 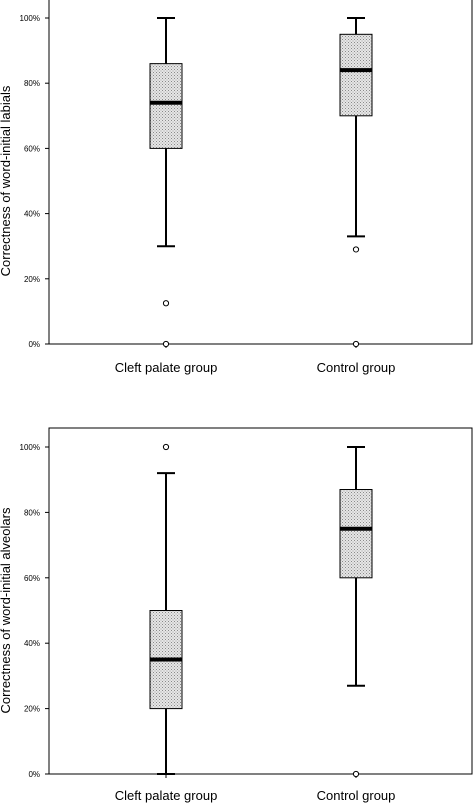 I want to click on y-axis-label: Correctness of word-initial alveolars, so click(x=6, y=610).